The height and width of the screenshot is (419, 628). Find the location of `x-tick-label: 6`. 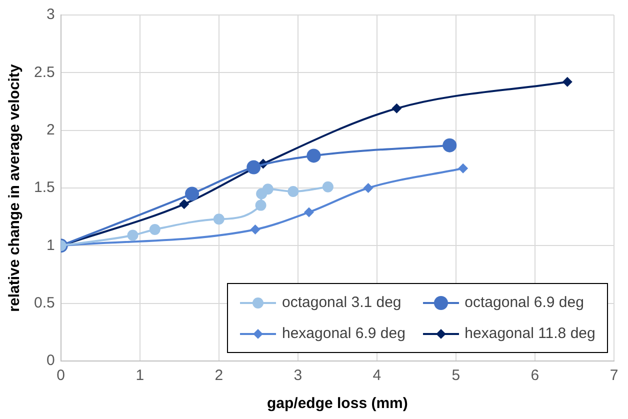

x-tick-label: 6 is located at coordinates (535, 375).